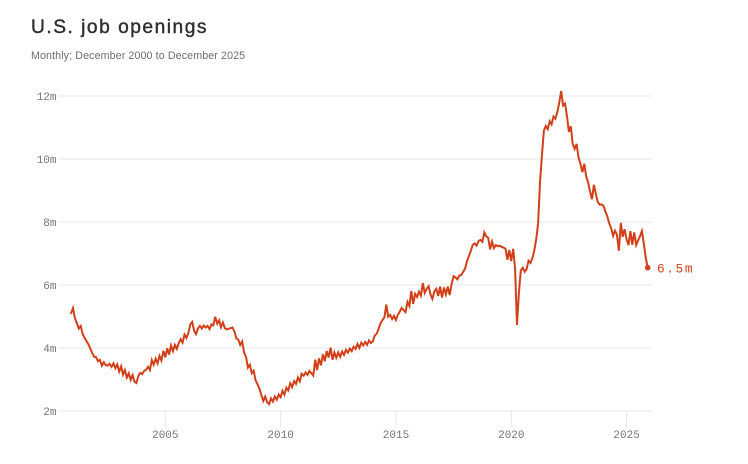 The image size is (748, 464). I want to click on svg-text: 2015, so click(396, 436).